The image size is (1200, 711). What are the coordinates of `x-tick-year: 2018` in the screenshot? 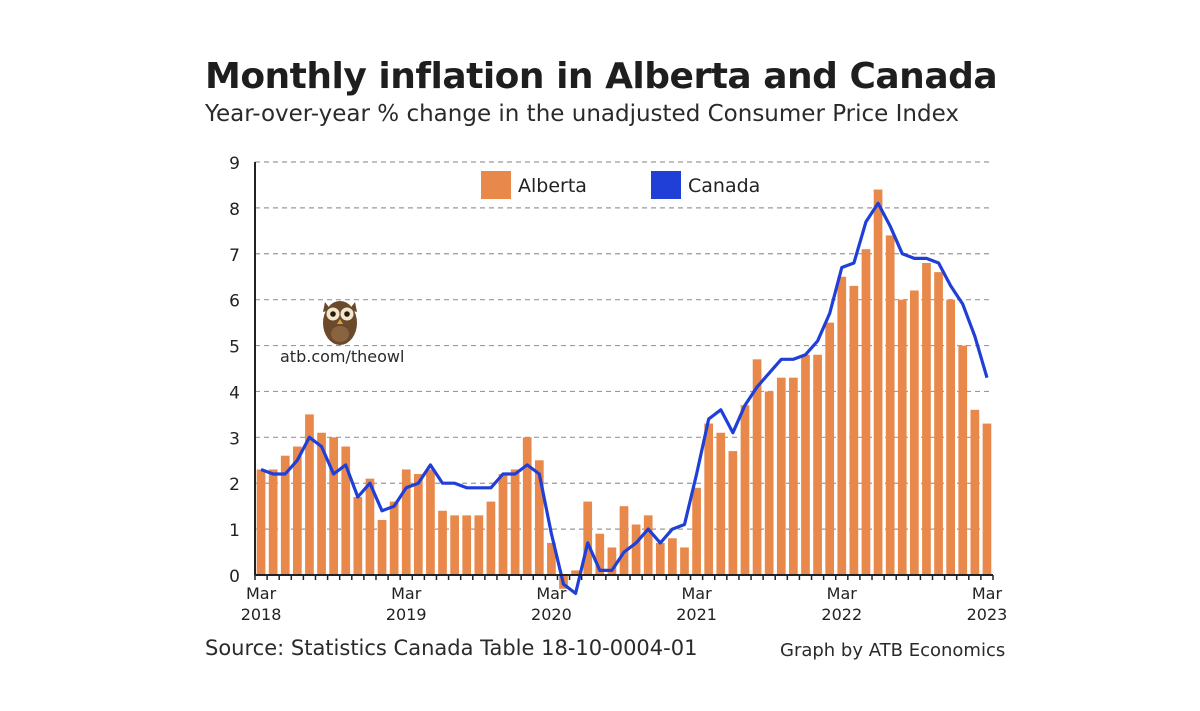 It's located at (261, 614).